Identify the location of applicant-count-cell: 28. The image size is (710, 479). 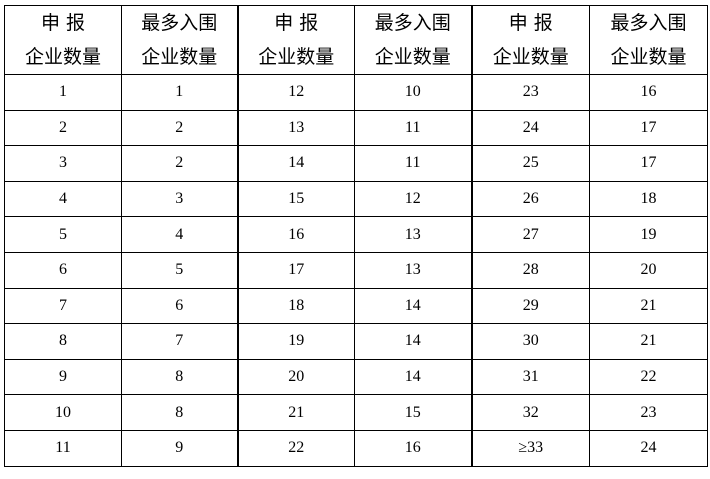
(530, 270).